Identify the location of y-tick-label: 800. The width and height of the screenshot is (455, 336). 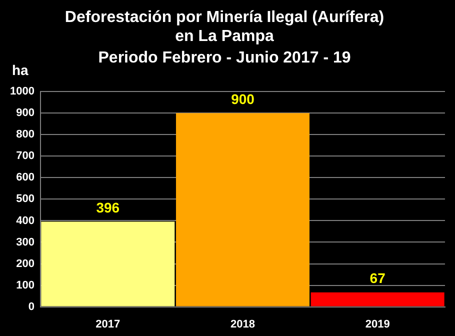
(25, 134).